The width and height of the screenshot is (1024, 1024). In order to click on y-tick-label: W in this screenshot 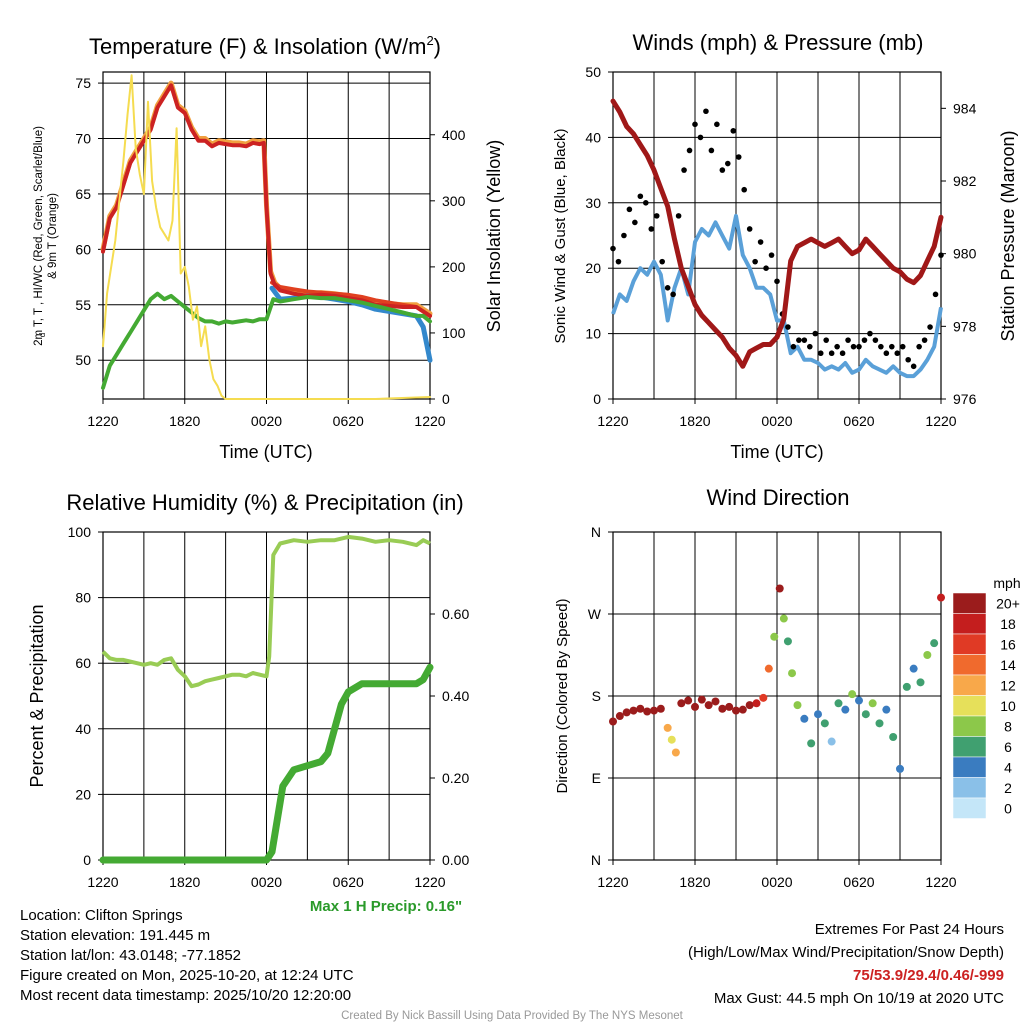, I will do `click(595, 614)`.